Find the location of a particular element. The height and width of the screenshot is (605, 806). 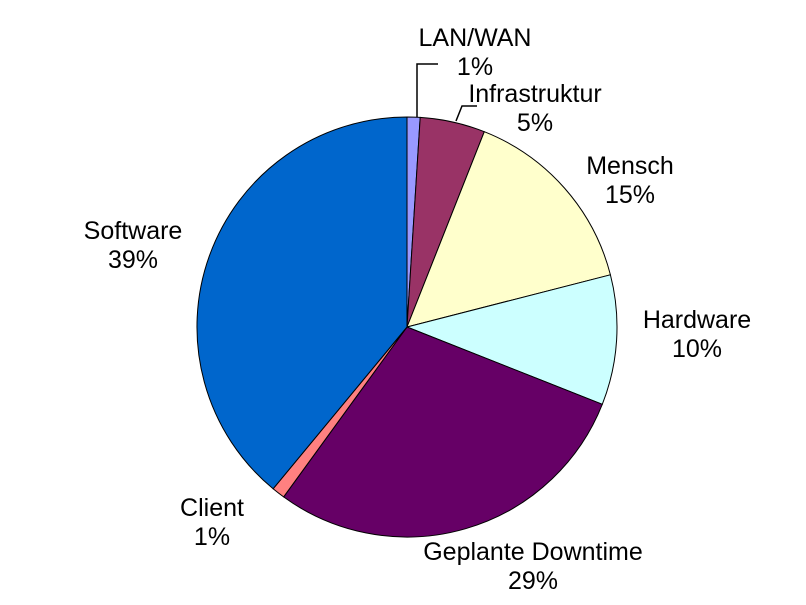

label-client: Client 1% is located at coordinates (212, 523).